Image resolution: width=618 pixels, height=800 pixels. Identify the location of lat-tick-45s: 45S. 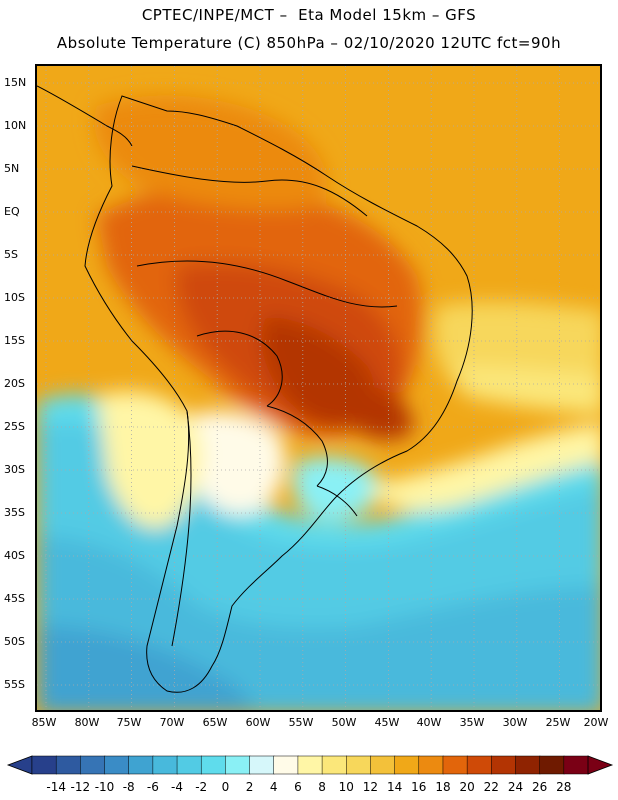
(14, 598).